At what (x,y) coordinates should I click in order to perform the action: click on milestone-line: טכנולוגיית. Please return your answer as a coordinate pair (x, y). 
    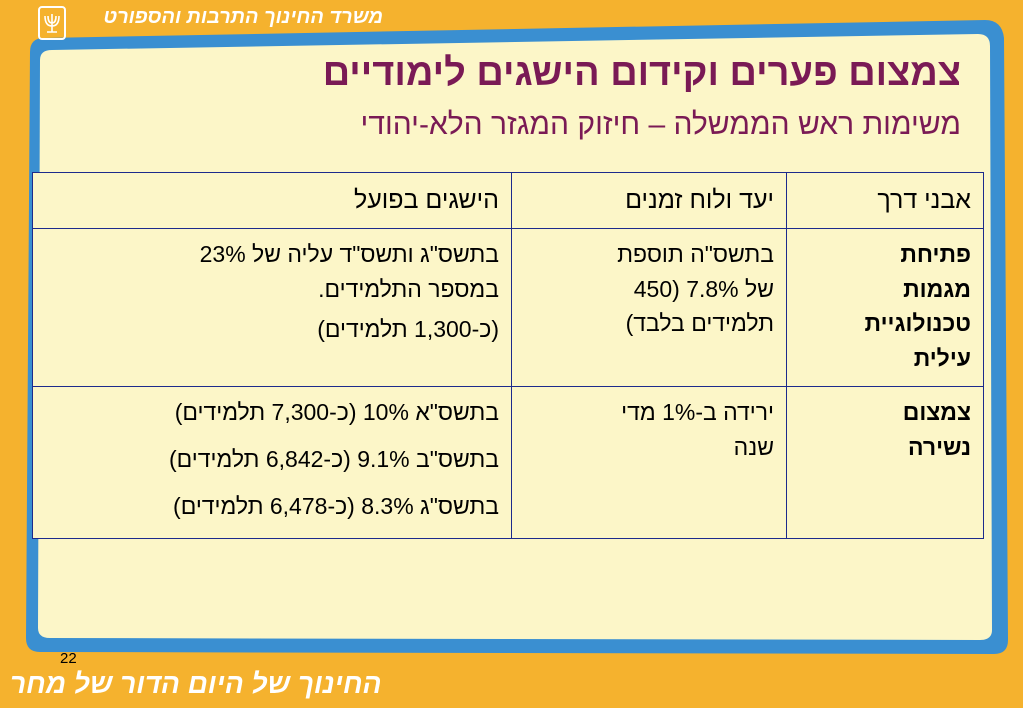
    Looking at the image, I should click on (917, 323).